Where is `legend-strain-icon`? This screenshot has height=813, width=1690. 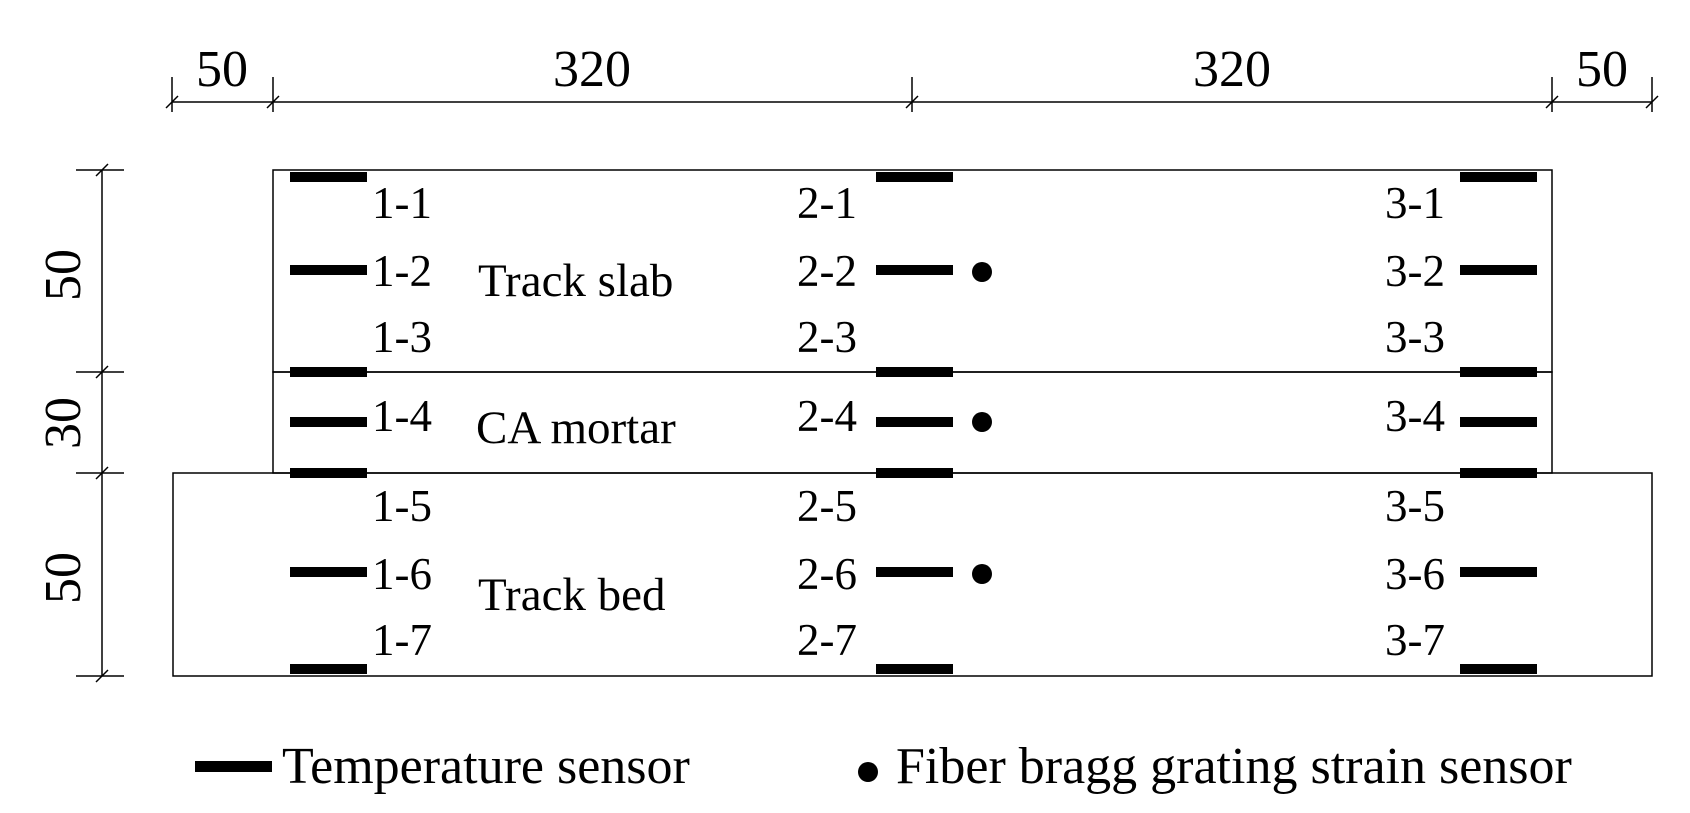
legend-strain-icon is located at coordinates (868, 772).